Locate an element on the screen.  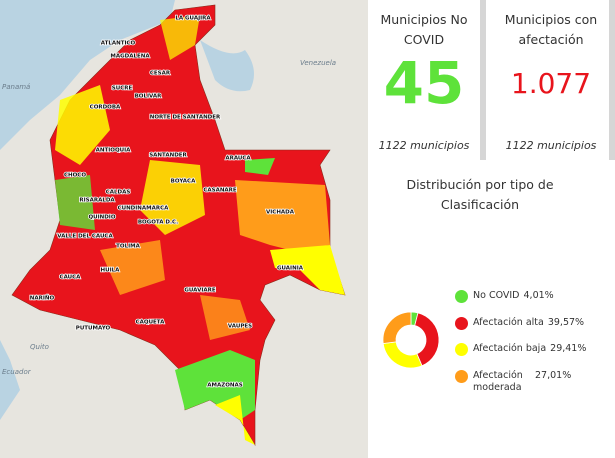
card: Municipios No COVID 45 1122 municipios is located at coordinates (424, 80).